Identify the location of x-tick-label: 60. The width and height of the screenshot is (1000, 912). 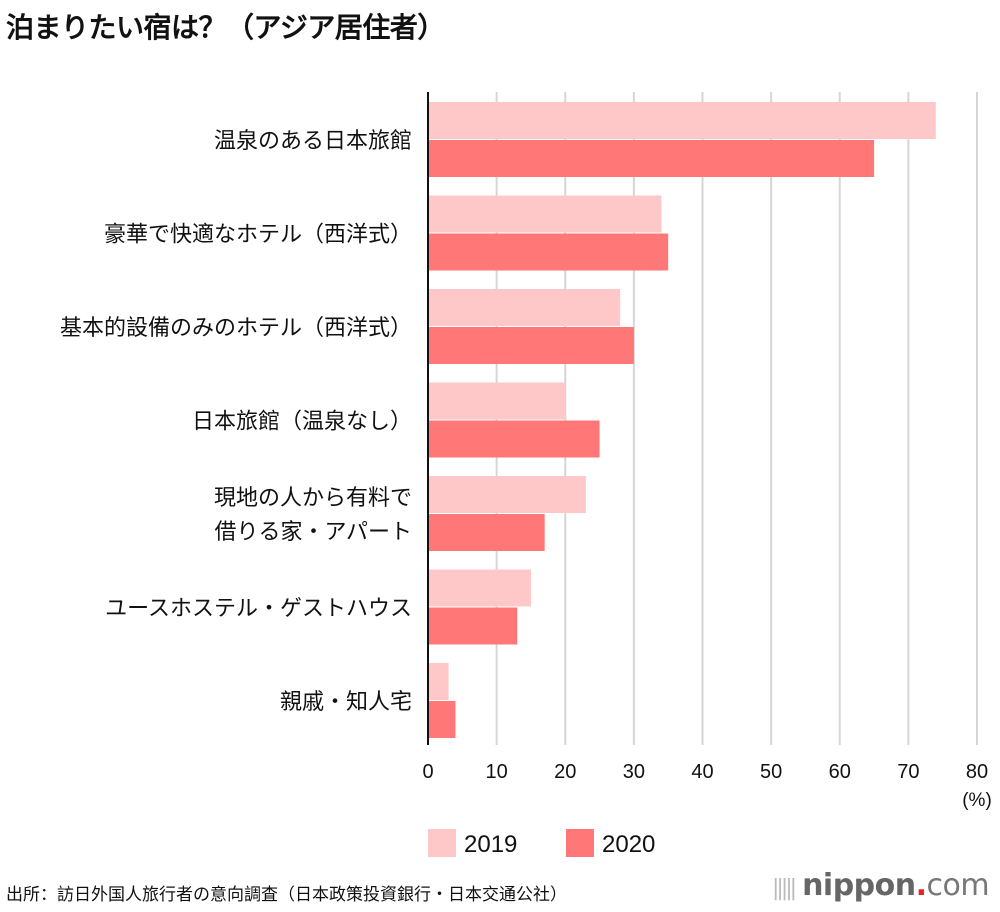
(840, 772).